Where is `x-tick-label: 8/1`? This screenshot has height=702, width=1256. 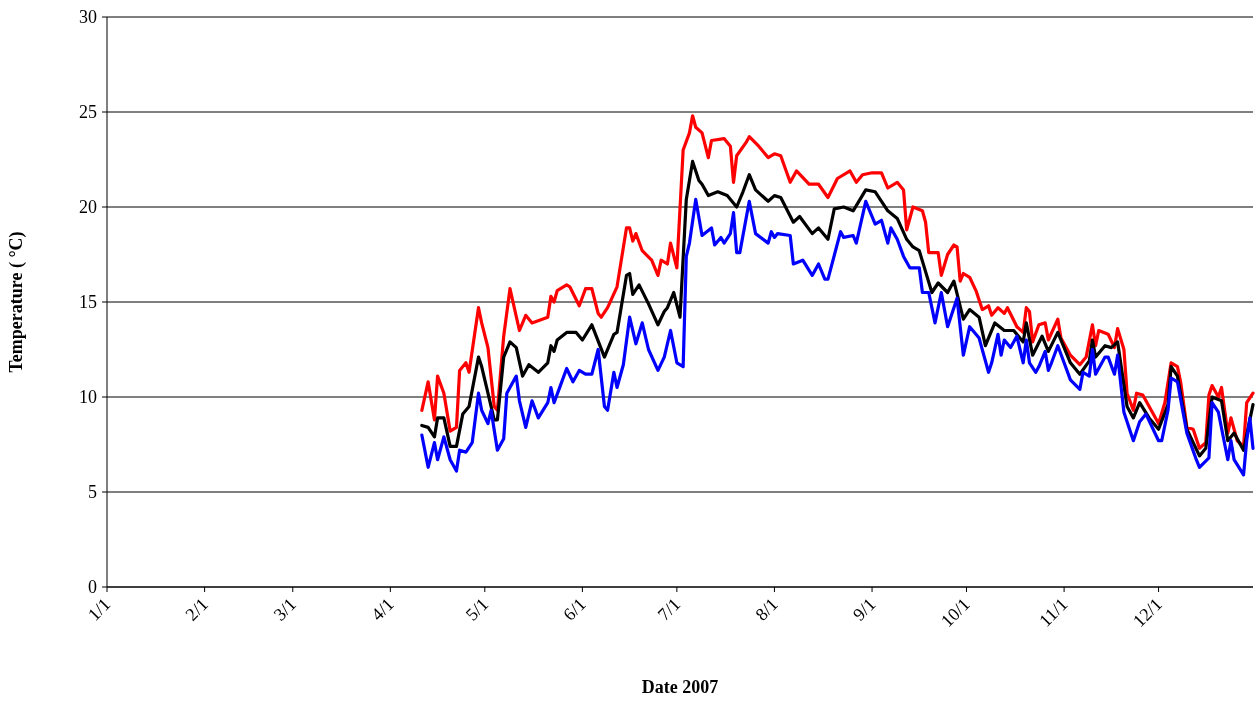 x-tick-label: 8/1 is located at coordinates (766, 609).